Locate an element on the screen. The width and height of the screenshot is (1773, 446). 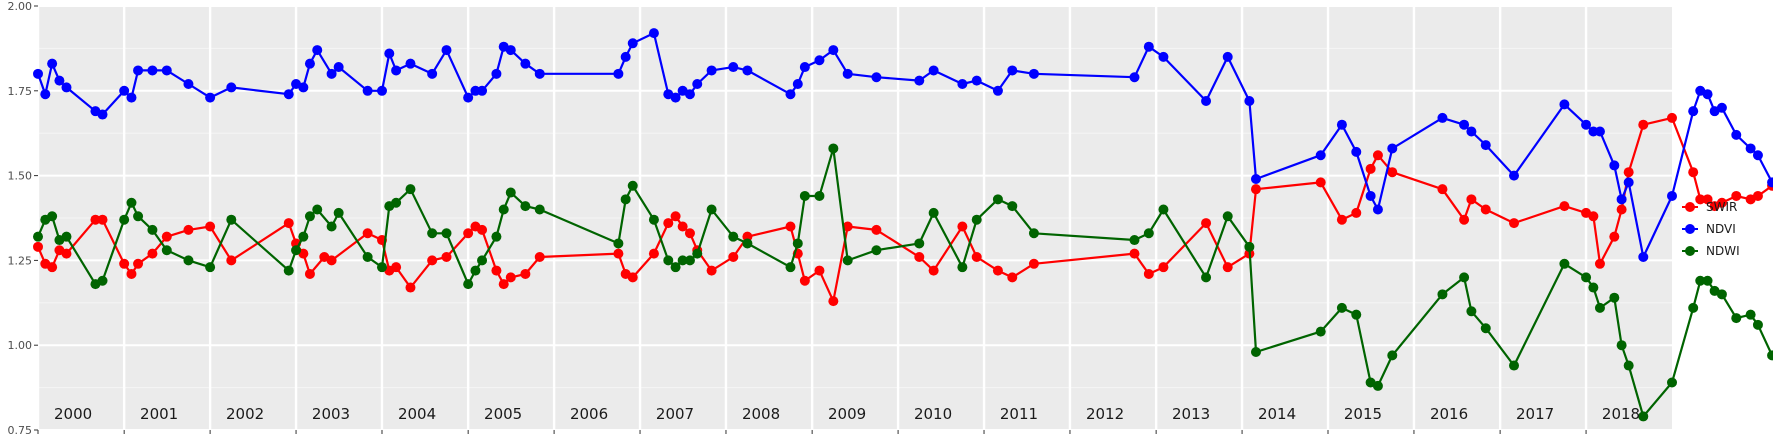
y-tick-label: 2.00 is located at coordinates (20, 6).